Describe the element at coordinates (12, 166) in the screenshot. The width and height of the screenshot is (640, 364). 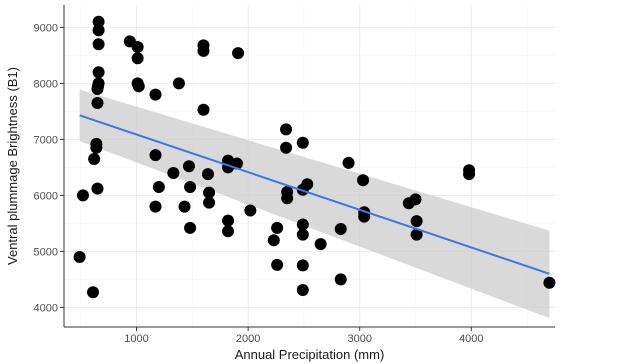
I see `y-axis-title: Ventral plummage Brightness (B1)` at that location.